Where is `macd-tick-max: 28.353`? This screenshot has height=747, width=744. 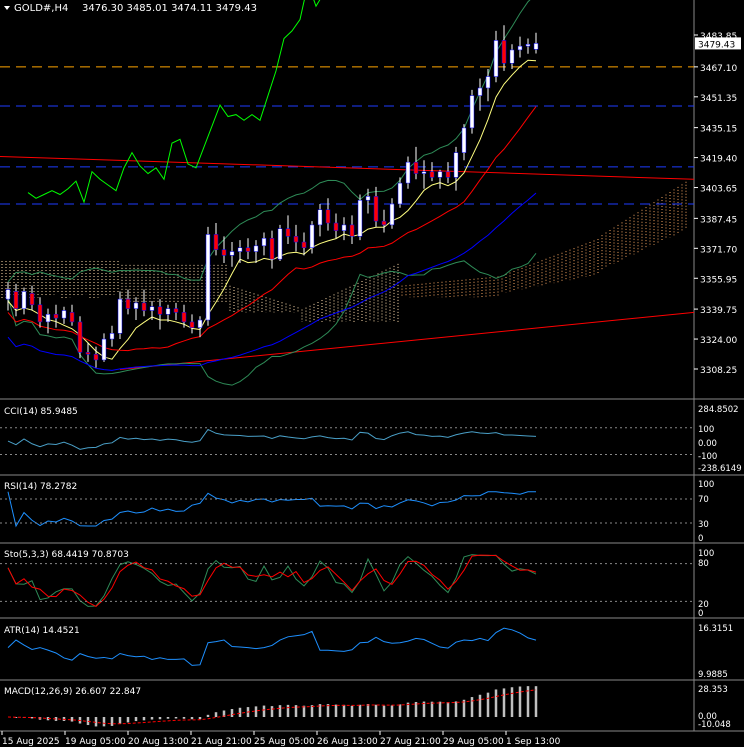
macd-tick-max: 28.353 is located at coordinates (713, 690).